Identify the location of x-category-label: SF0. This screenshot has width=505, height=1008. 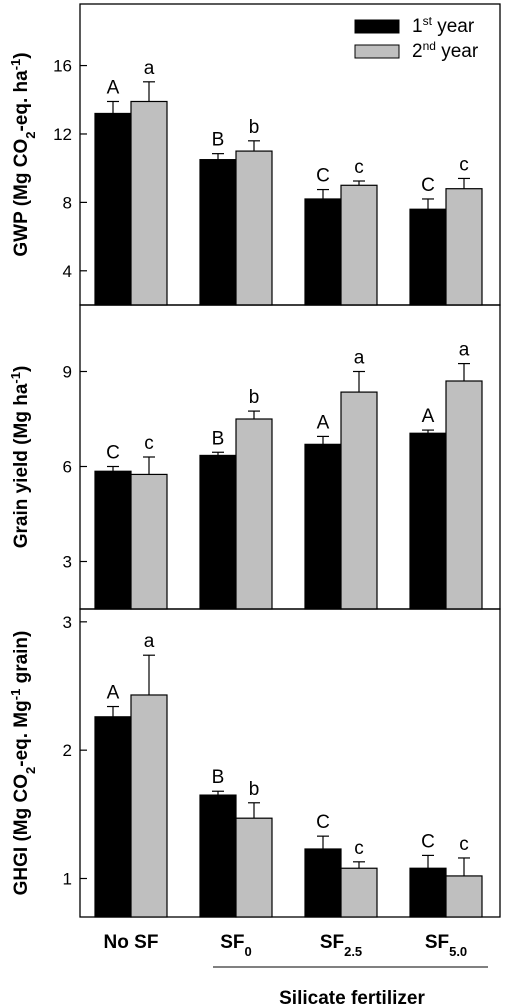
(236, 945).